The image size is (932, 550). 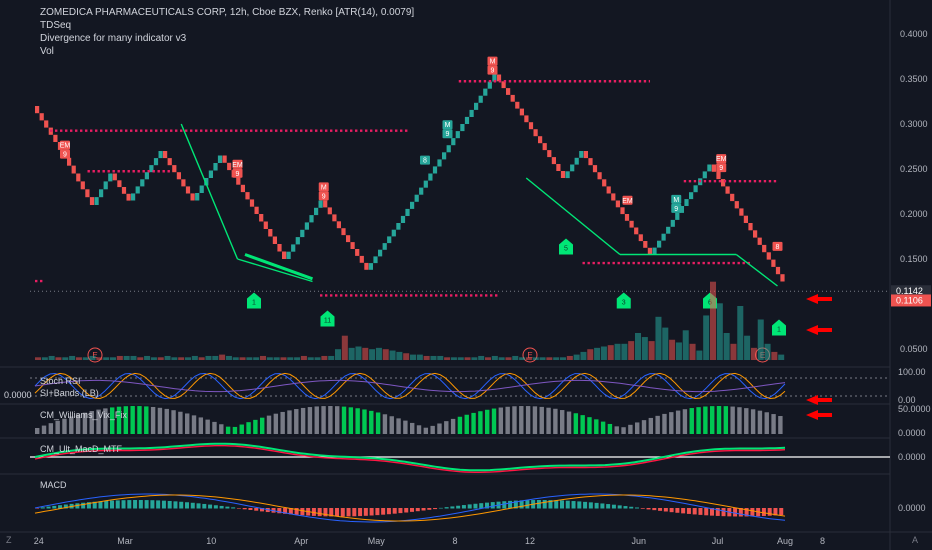 I want to click on divergence-signal, so click(x=254, y=300).